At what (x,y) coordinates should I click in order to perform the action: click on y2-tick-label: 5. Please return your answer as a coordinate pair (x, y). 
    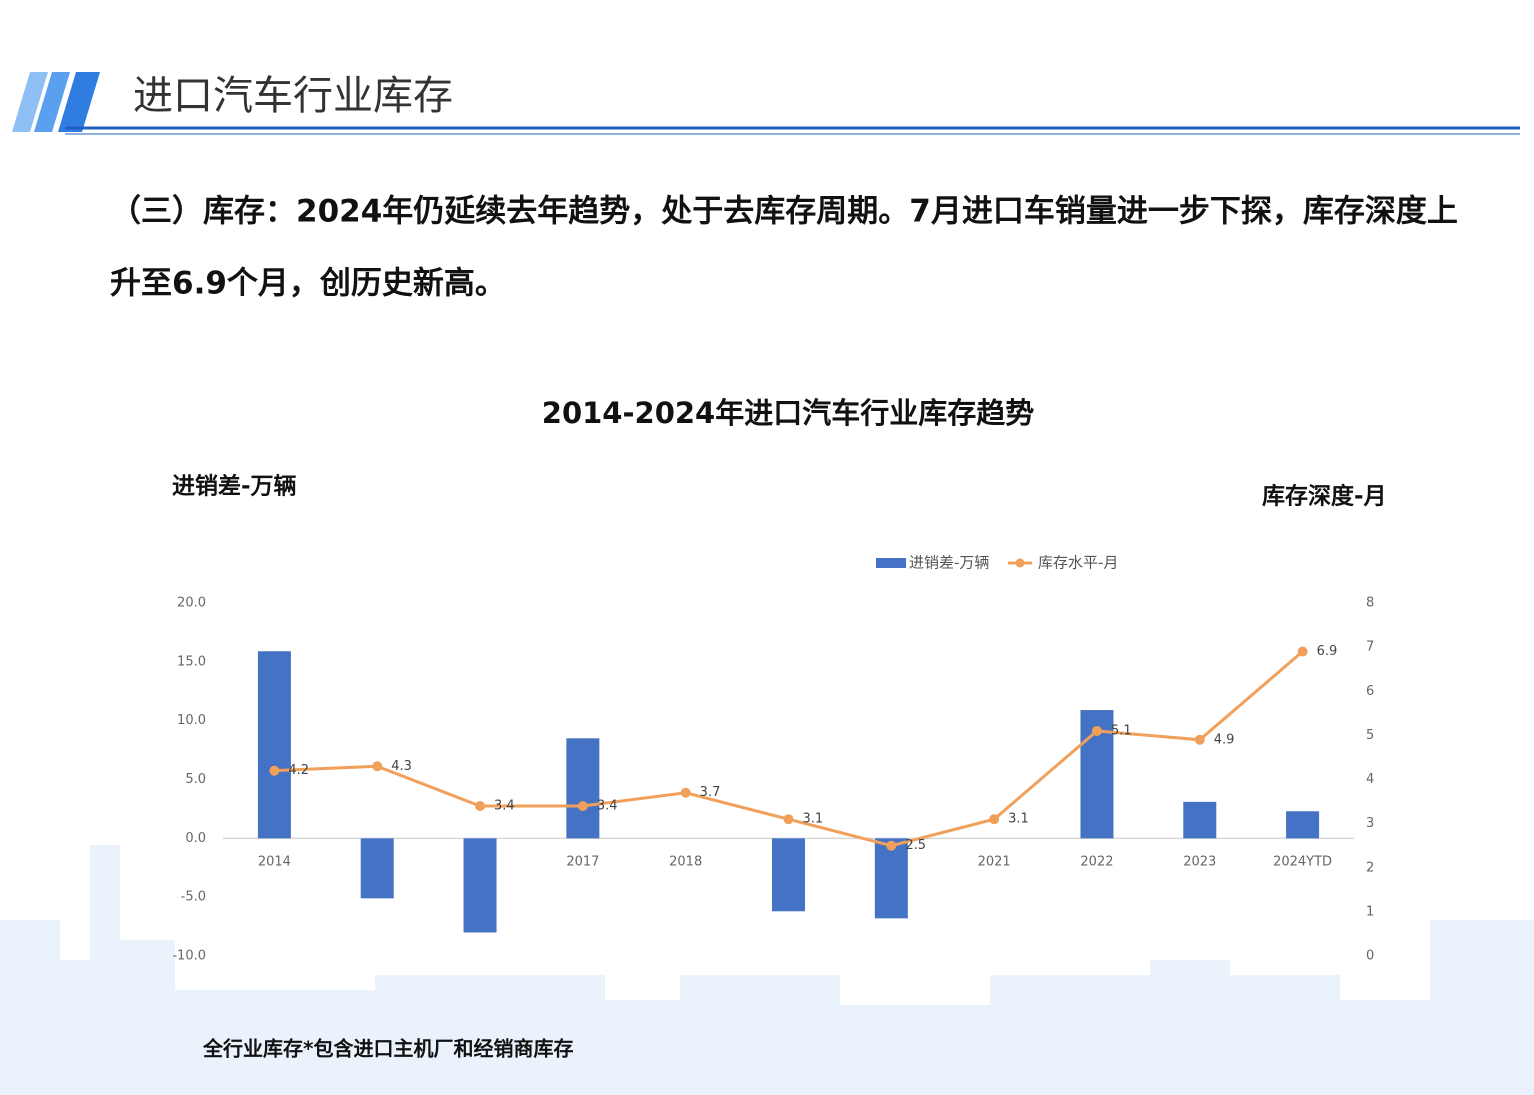
    Looking at the image, I should click on (1370, 735).